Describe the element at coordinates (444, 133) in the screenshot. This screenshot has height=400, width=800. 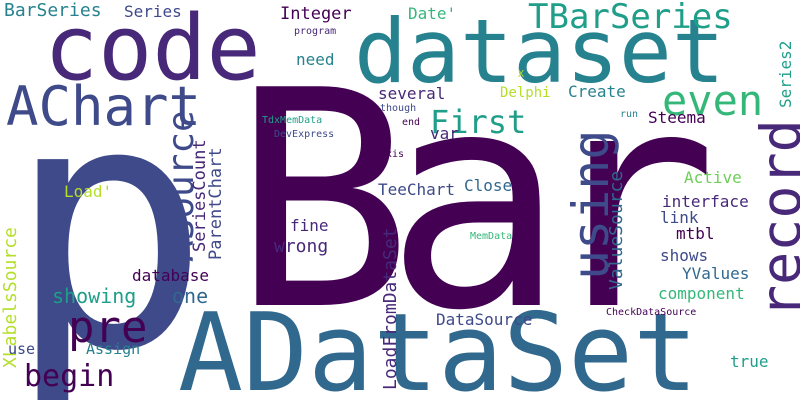
I see `word-var: var` at that location.